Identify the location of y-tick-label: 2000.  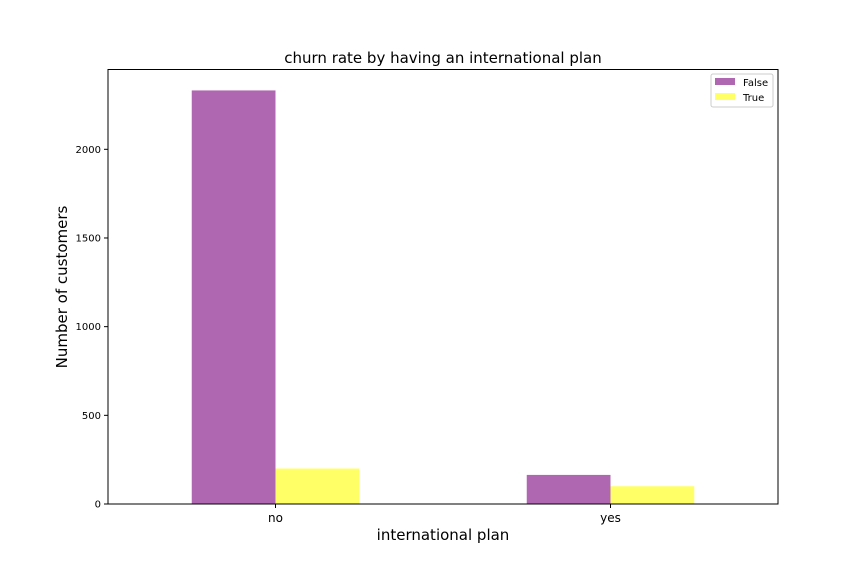
(88, 150).